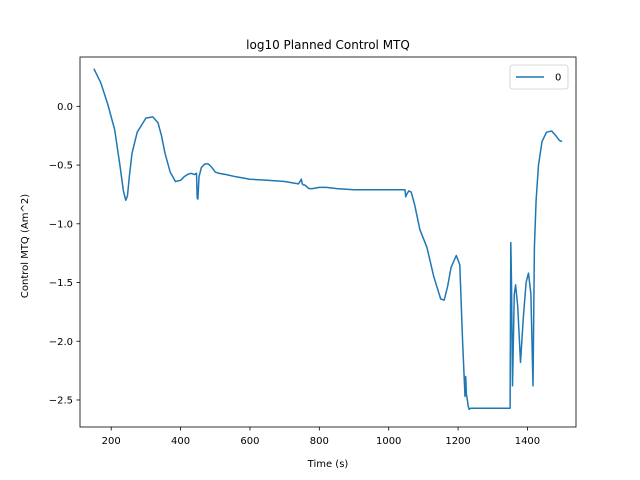 Image resolution: width=640 pixels, height=480 pixels. I want to click on legend-label-0: 0, so click(558, 78).